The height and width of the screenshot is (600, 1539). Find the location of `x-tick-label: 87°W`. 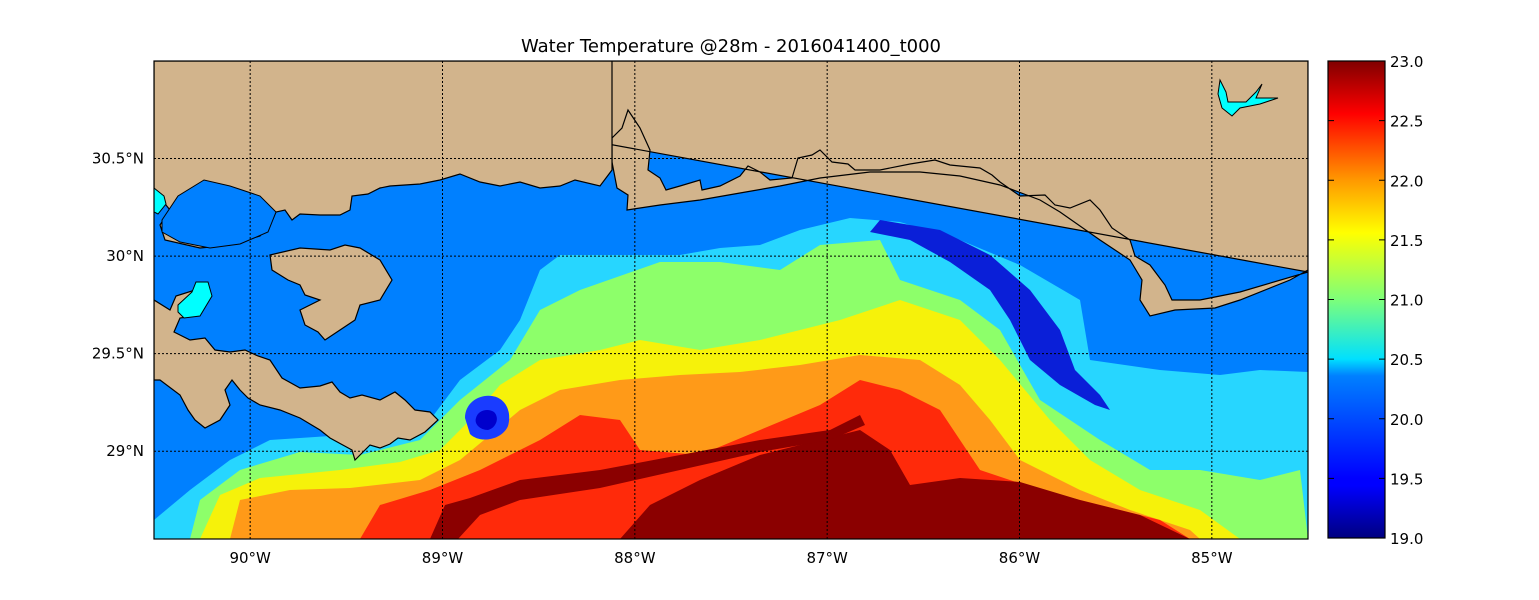

x-tick-label: 87°W is located at coordinates (827, 558).